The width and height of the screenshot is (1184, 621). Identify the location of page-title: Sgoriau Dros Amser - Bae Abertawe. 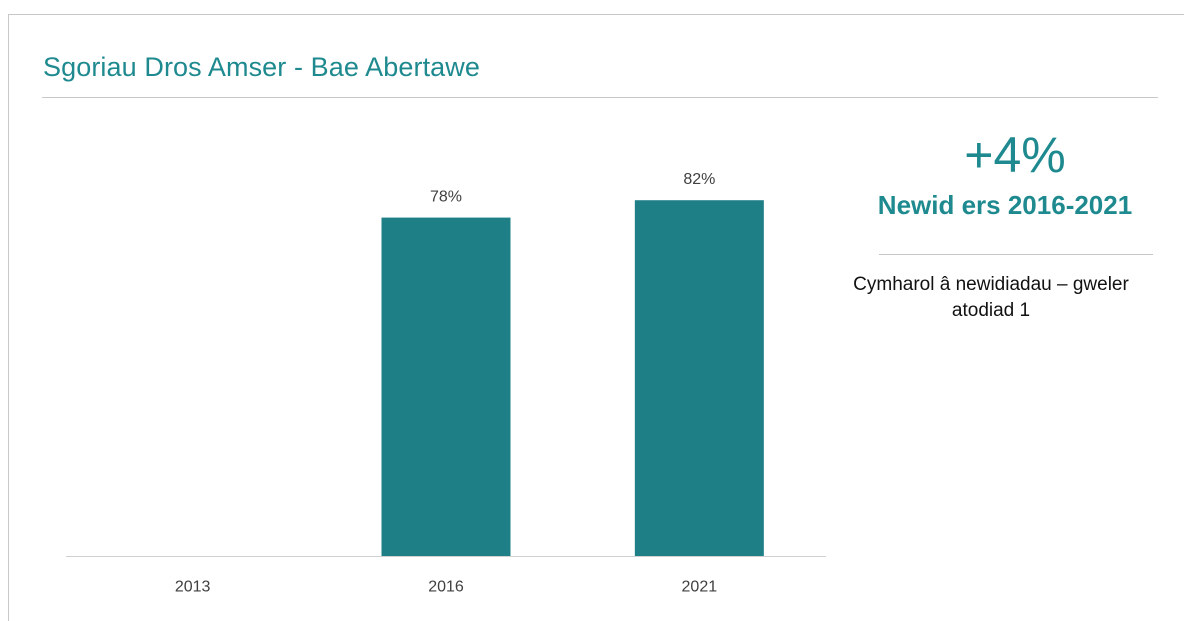
(262, 67).